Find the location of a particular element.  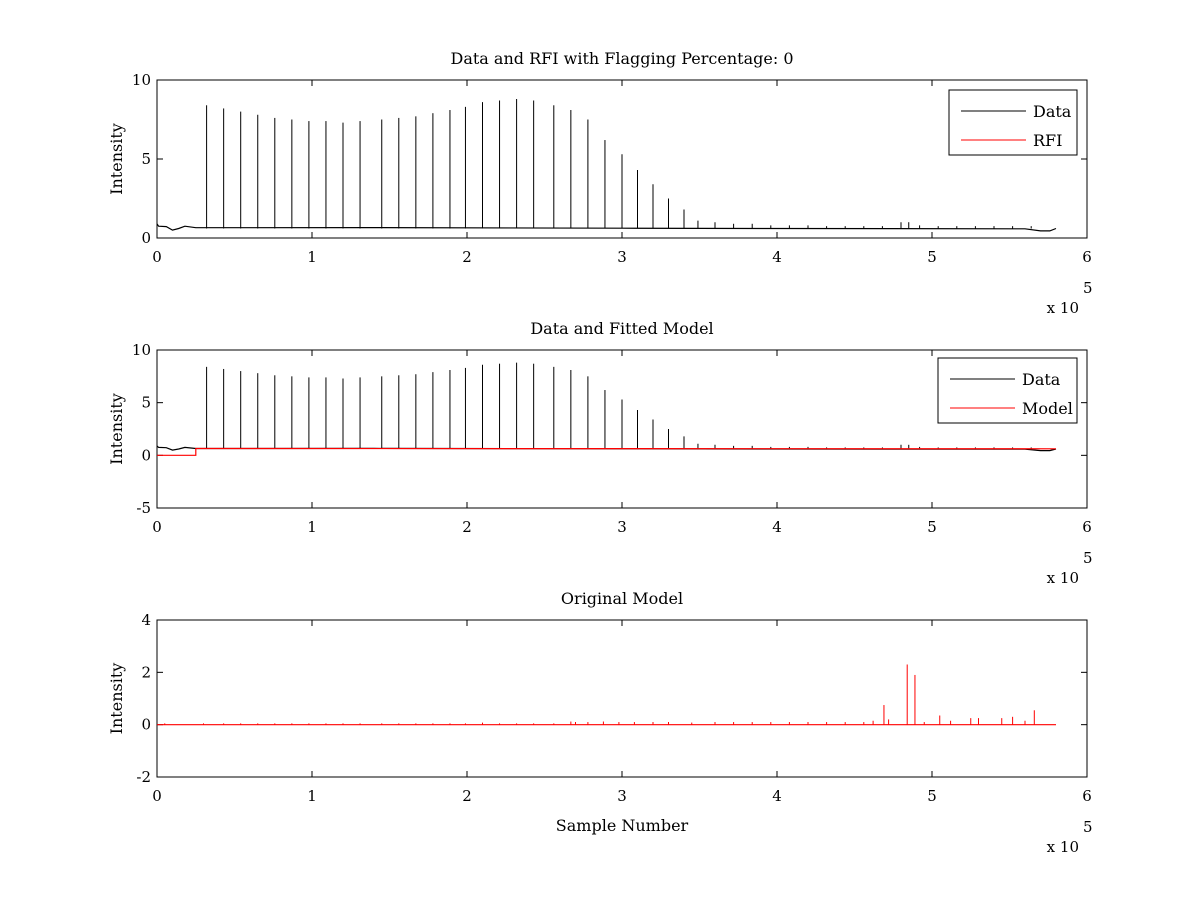

plot-title: Data and Fitted Model is located at coordinates (621, 328).